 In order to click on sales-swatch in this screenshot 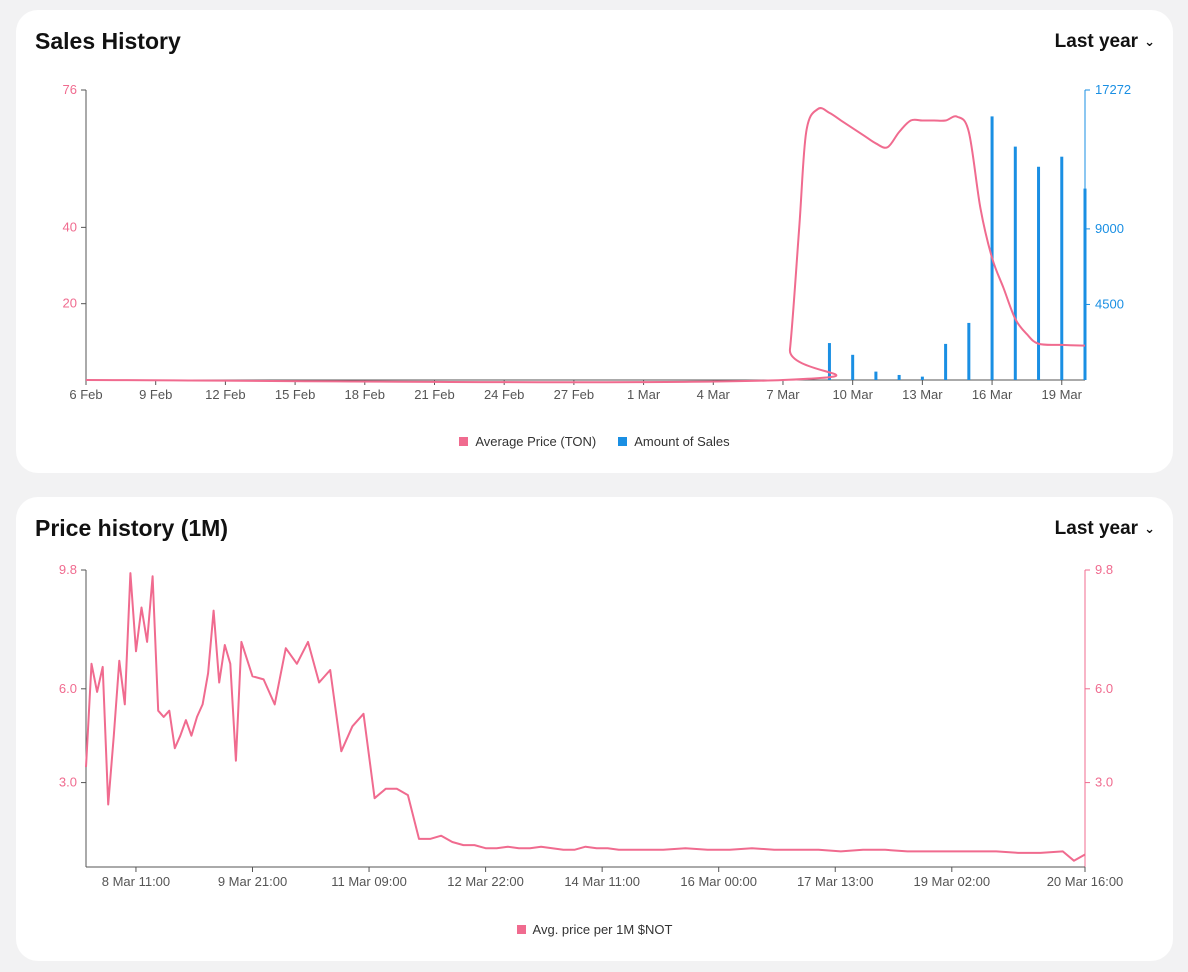, I will do `click(623, 441)`.